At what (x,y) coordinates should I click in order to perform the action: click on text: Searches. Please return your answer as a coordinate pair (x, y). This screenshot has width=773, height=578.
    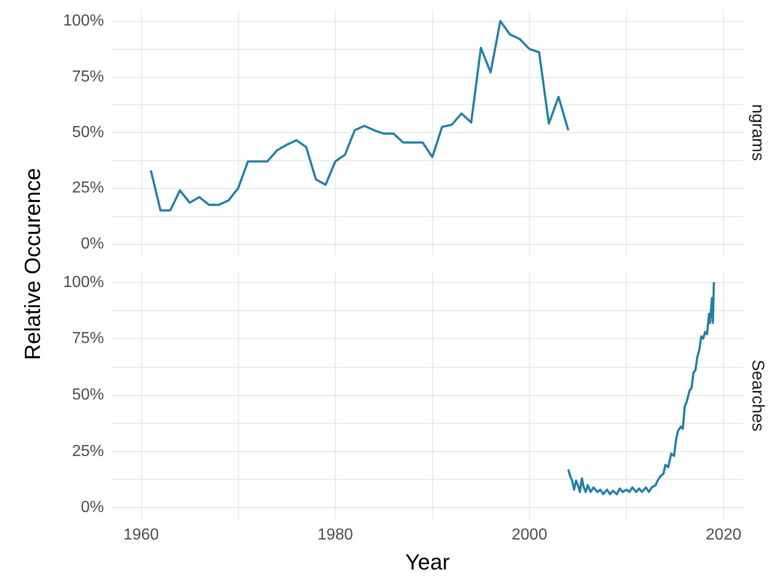
    Looking at the image, I should click on (758, 396).